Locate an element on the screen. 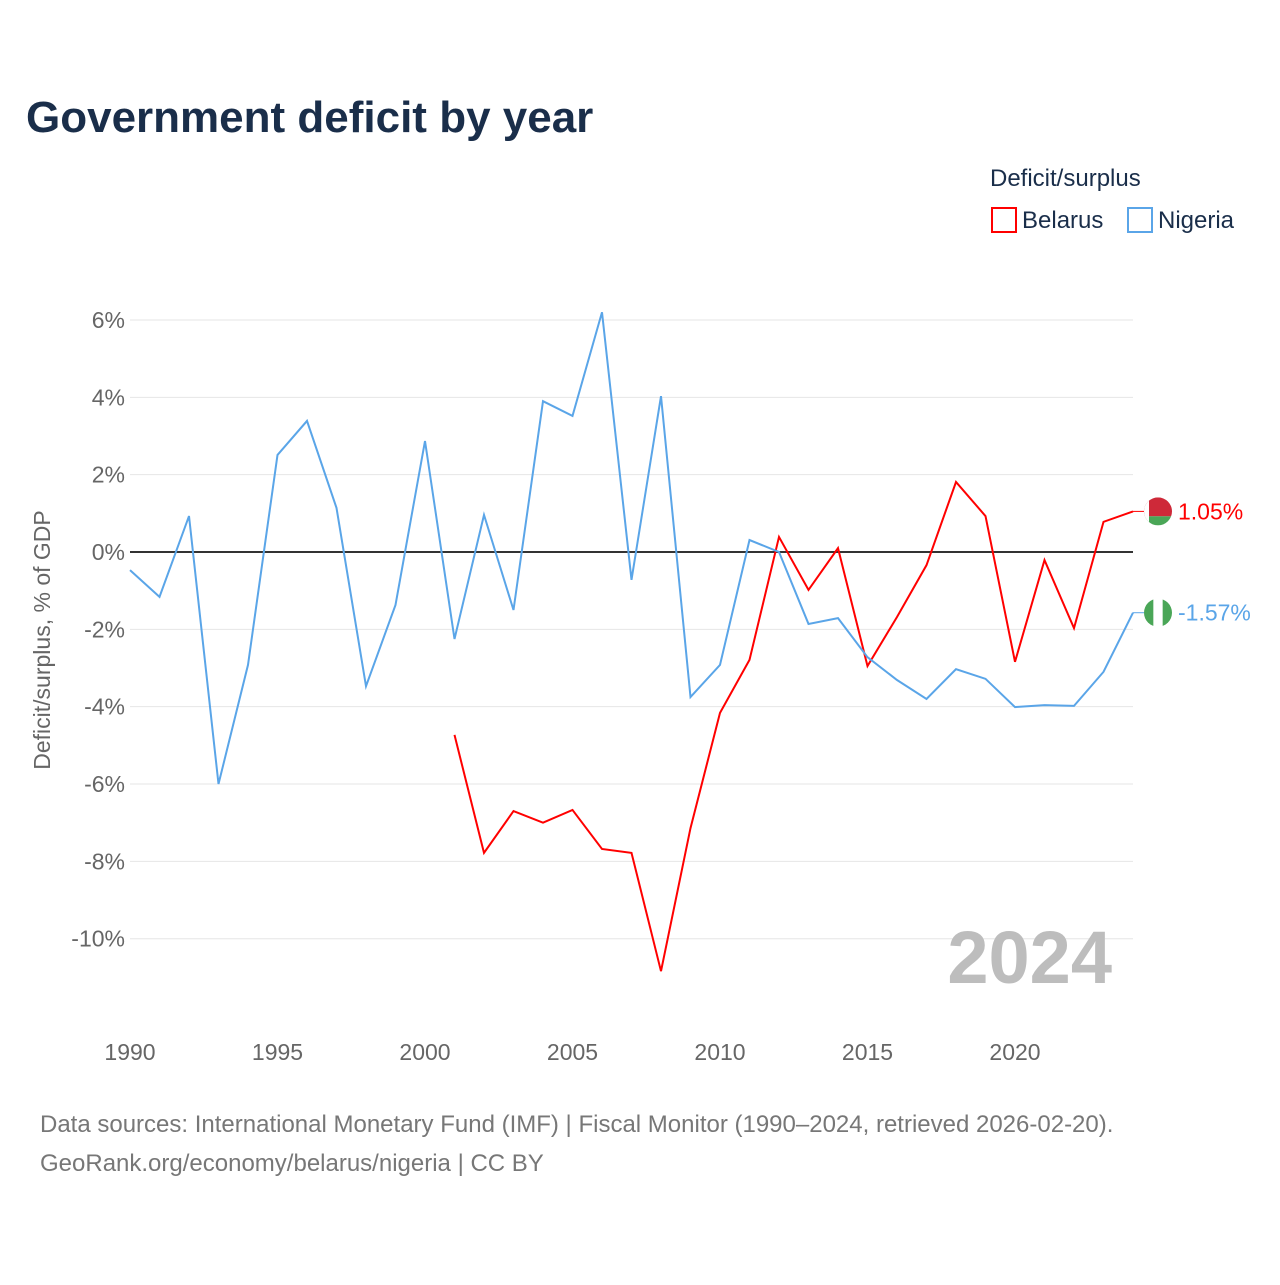 The image size is (1280, 1285). year-watermark: 2024 is located at coordinates (1029, 957).